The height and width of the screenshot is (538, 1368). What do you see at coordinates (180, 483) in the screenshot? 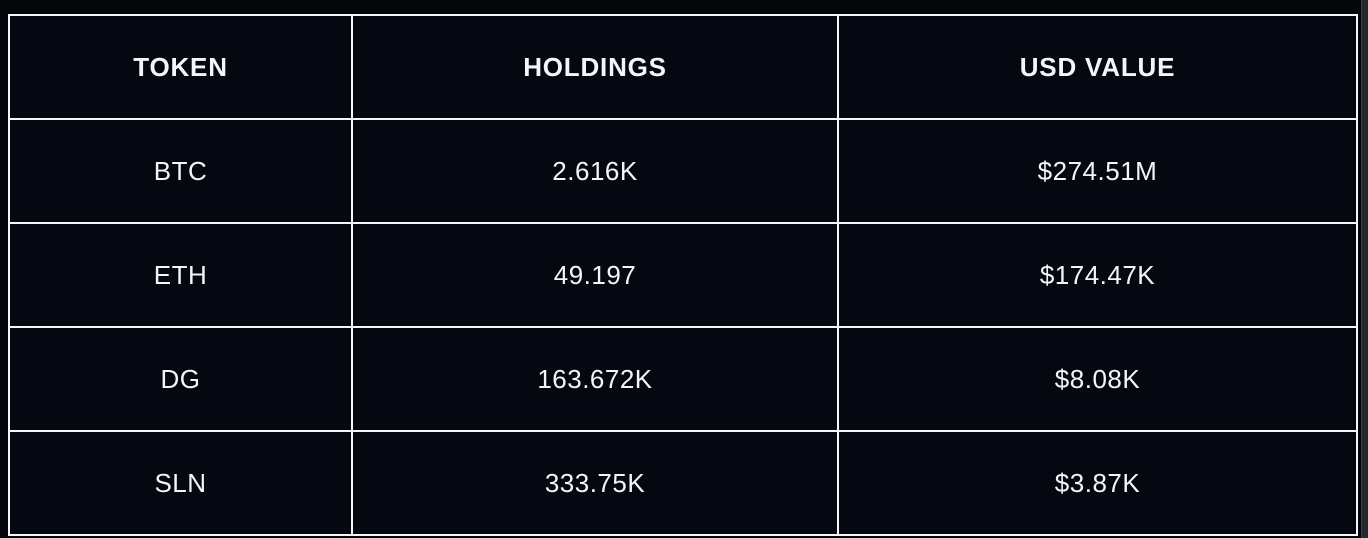
I see `token-cell: SLN` at bounding box center [180, 483].